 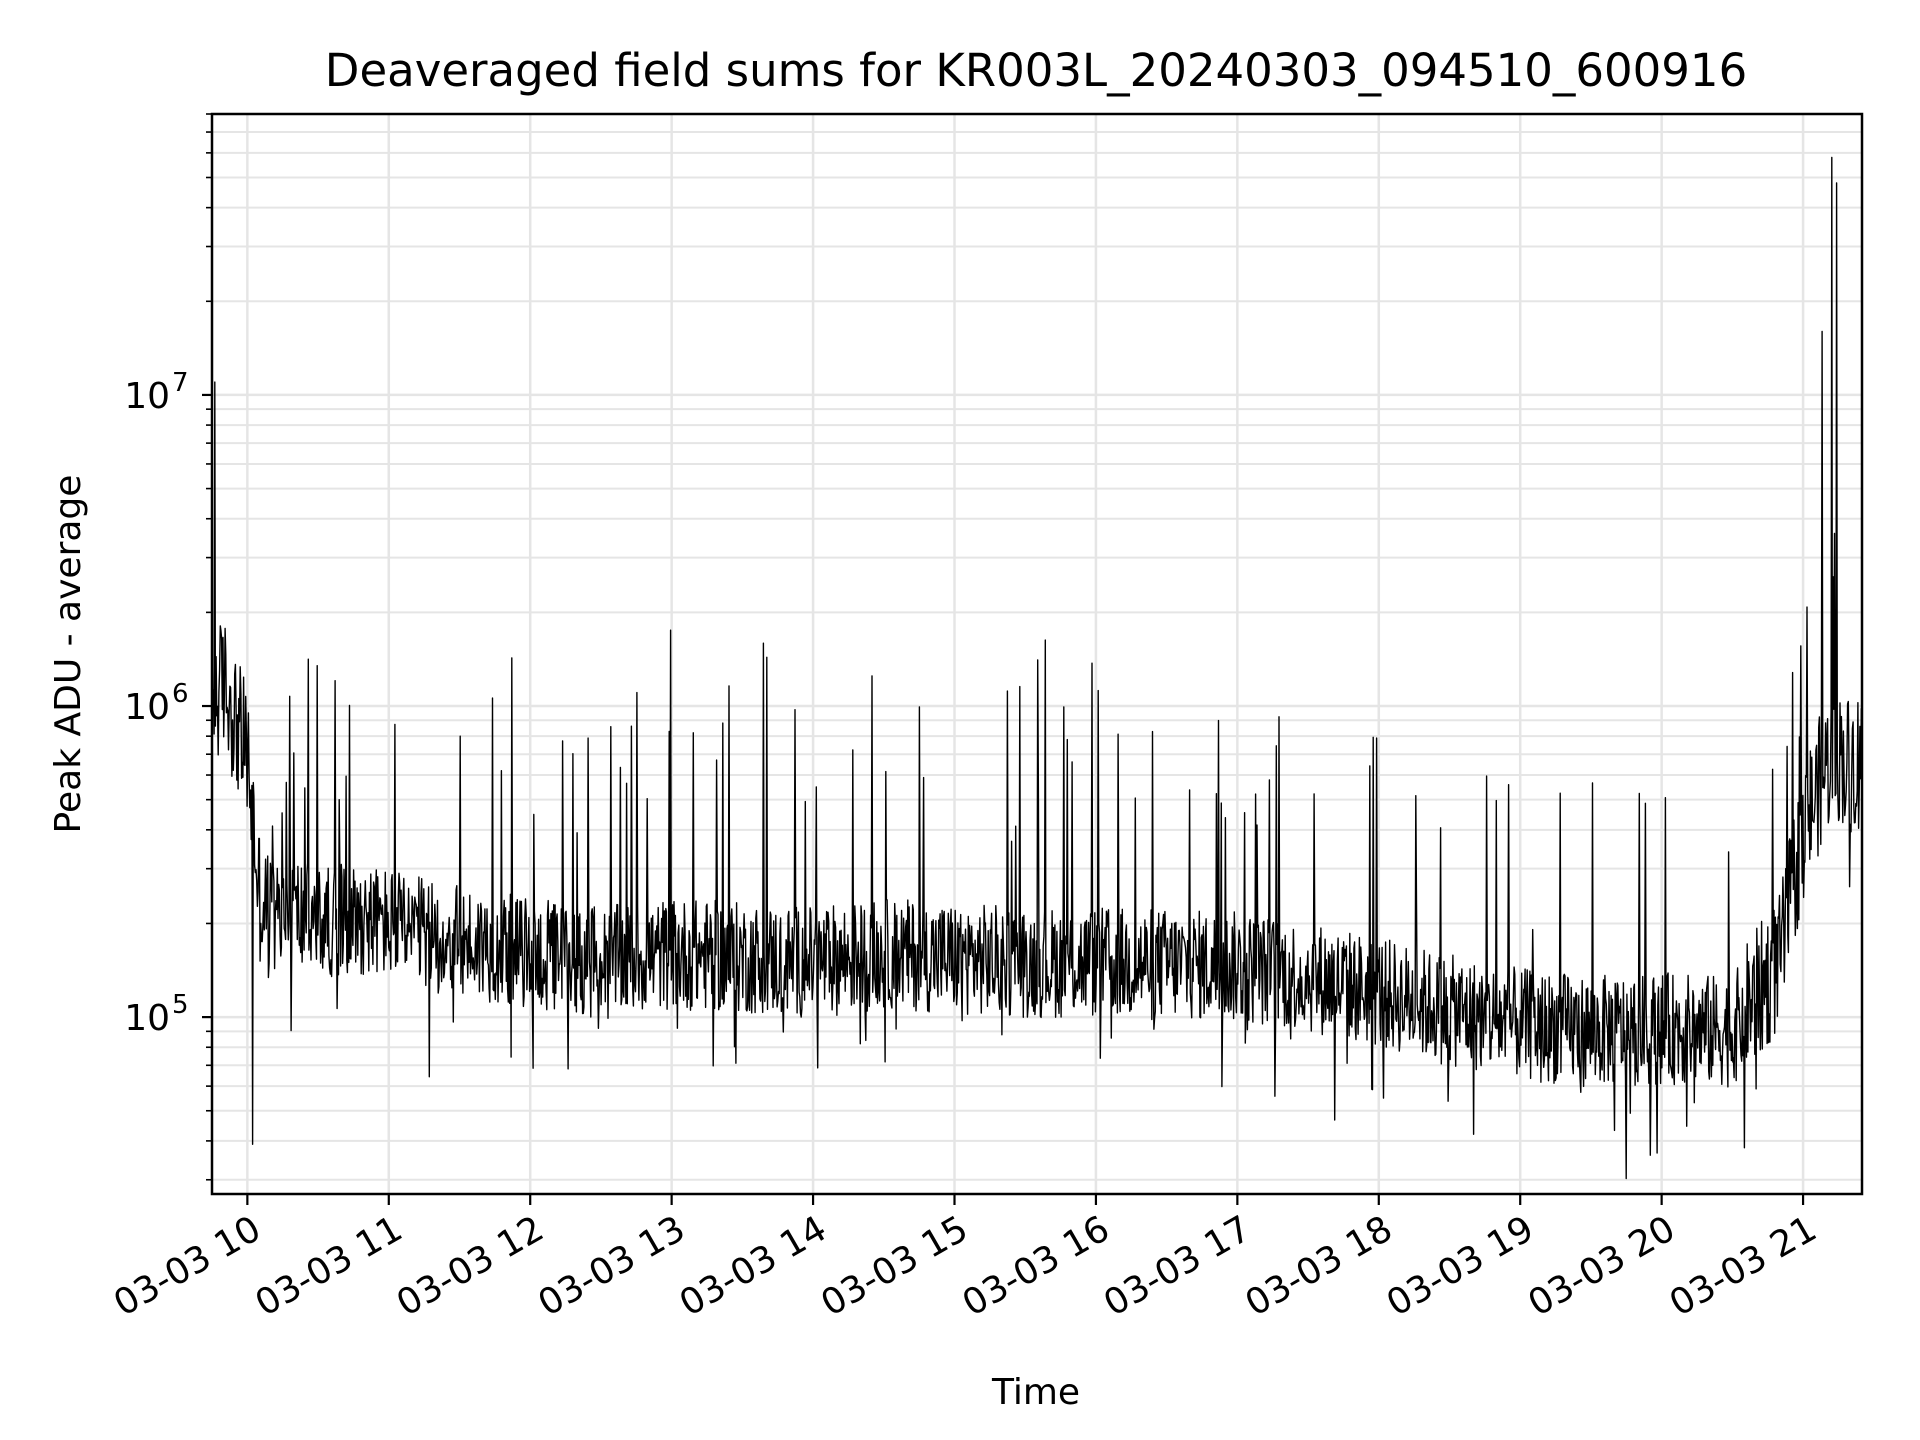 What do you see at coordinates (1177, 1266) in the screenshot?
I see `x-tick-label: 03-03 17` at bounding box center [1177, 1266].